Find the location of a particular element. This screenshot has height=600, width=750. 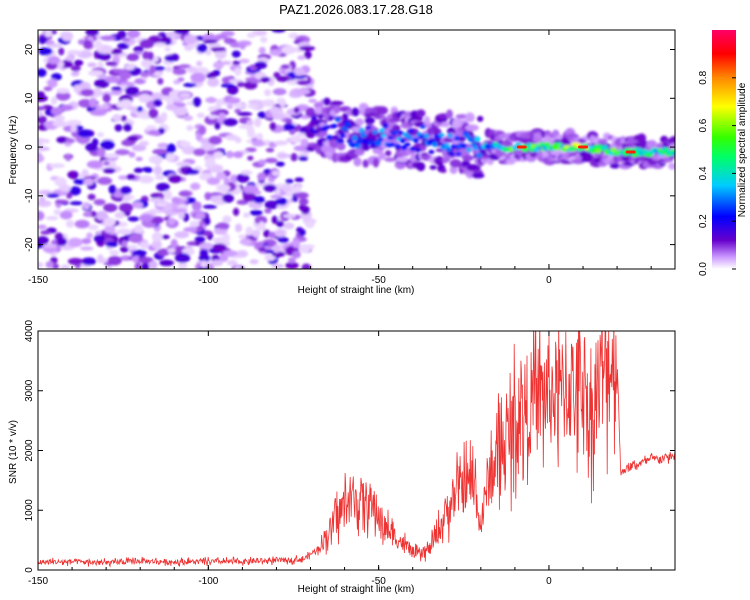

spectrogram-xtick-label: -150 is located at coordinates (38, 280).